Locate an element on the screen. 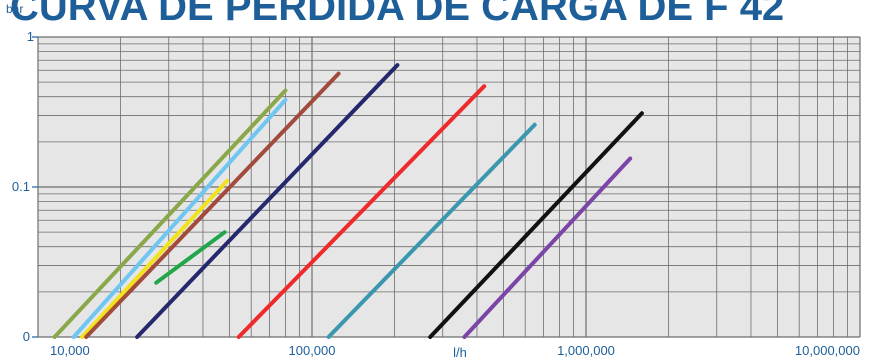 The width and height of the screenshot is (881, 360). chart-title: CURVA DE PÉRDIDA DE CARGA DE F 42 is located at coordinates (397, 14).